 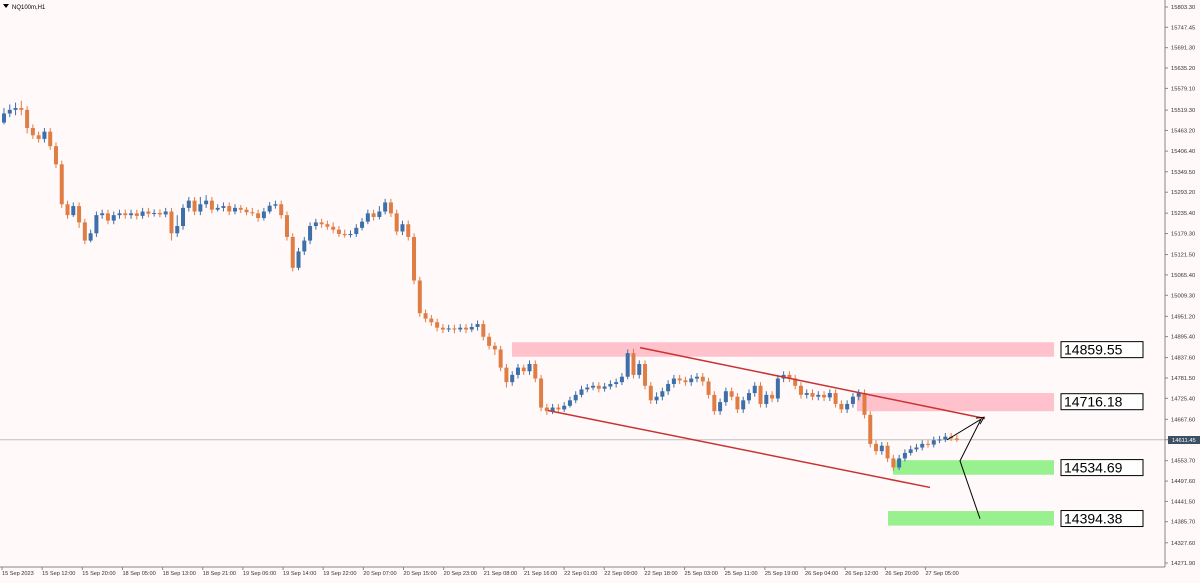 What do you see at coordinates (1183, 173) in the screenshot?
I see `price-tick-label: 15349.50` at bounding box center [1183, 173].